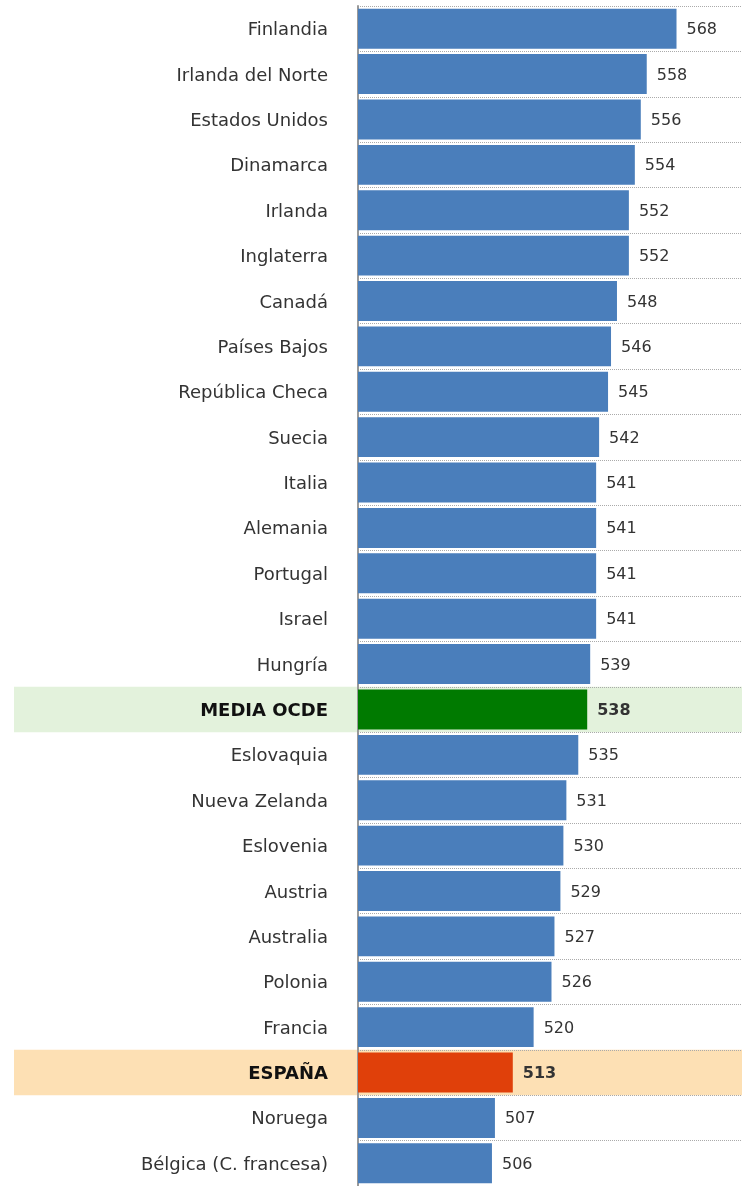  I want to click on y-tick-label: Suecia, so click(298, 437).